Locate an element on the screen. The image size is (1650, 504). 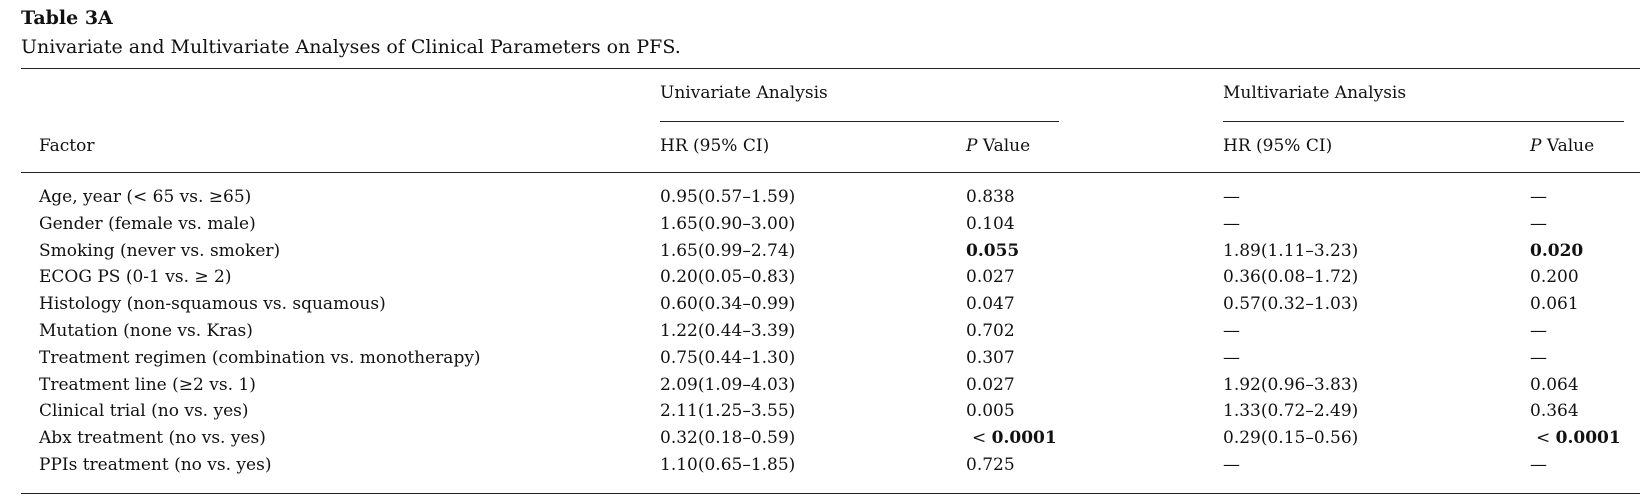
multi-p-header: P Value is located at coordinates (1562, 146).